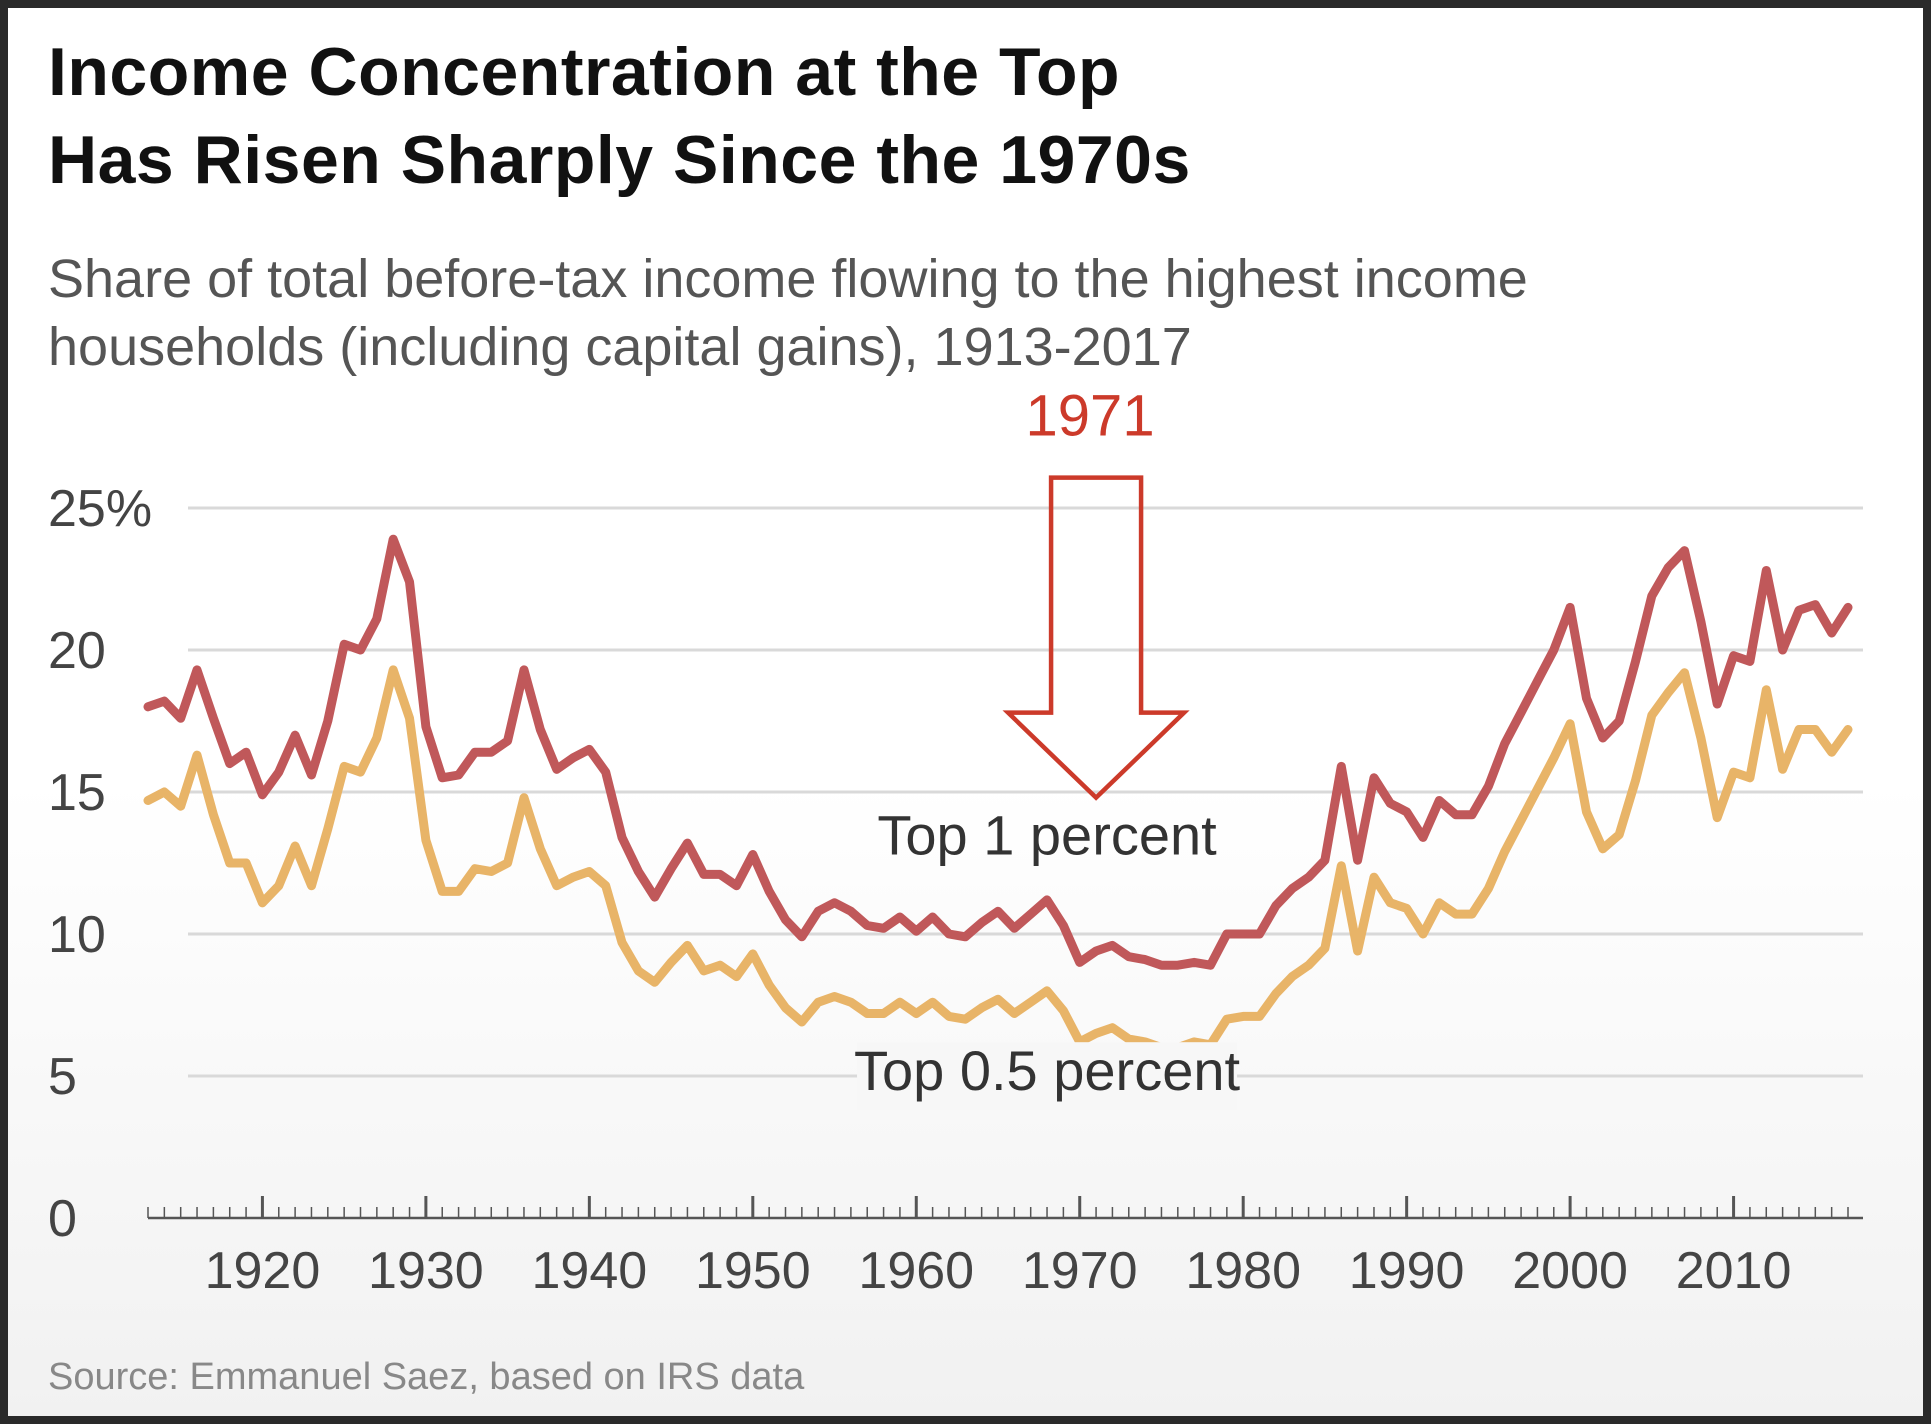  What do you see at coordinates (77, 651) in the screenshot?
I see `y-tick-label: 20` at bounding box center [77, 651].